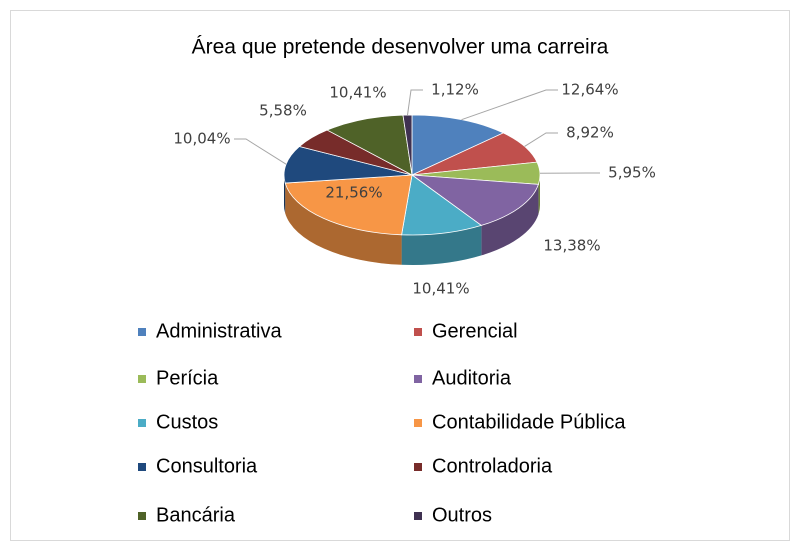 The image size is (802, 542). Describe the element at coordinates (201, 139) in the screenshot. I see `data-label: 10,04%` at that location.